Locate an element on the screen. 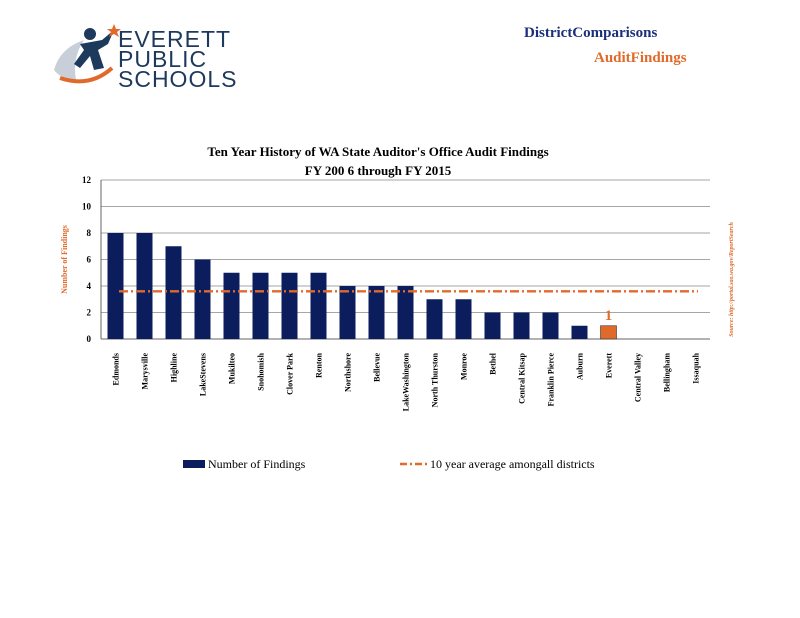  x-tick-label: Bellevue is located at coordinates (377, 367).